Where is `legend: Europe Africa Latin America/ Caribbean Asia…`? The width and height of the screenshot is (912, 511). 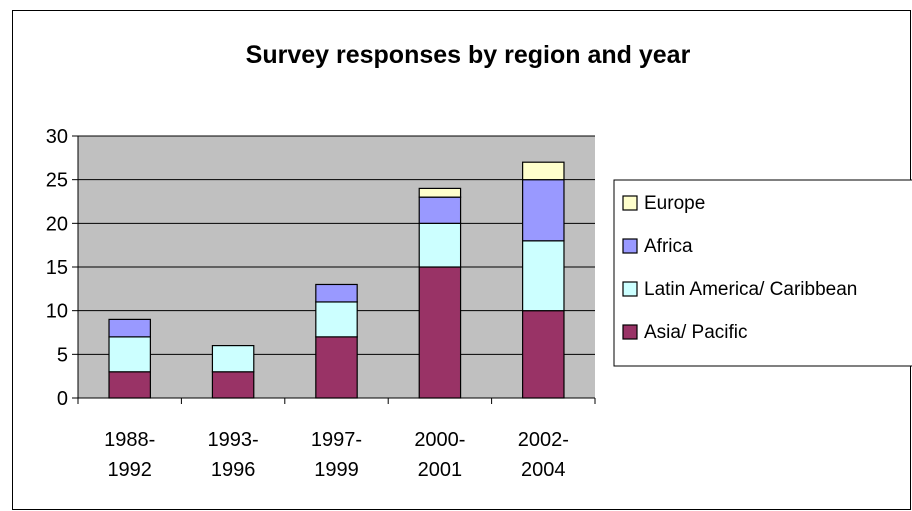 legend: Europe Africa Latin America/ Caribbean Asia… is located at coordinates (762, 273).